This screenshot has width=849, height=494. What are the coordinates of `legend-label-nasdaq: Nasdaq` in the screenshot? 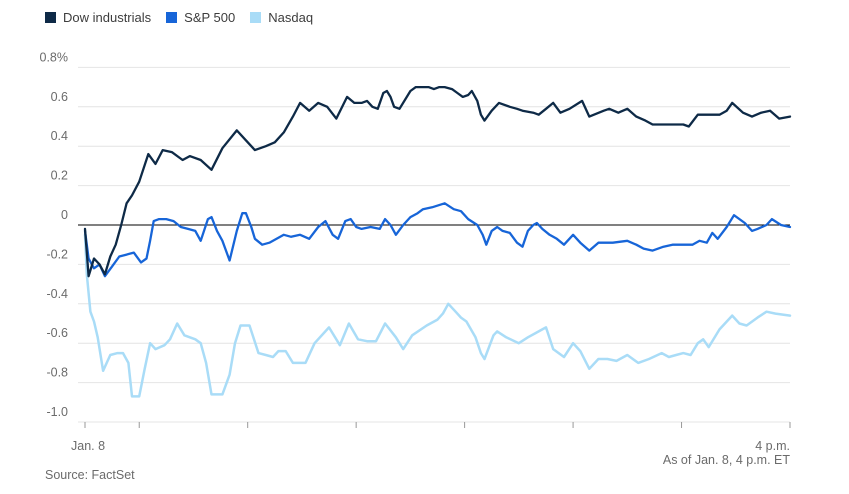 It's located at (291, 17).